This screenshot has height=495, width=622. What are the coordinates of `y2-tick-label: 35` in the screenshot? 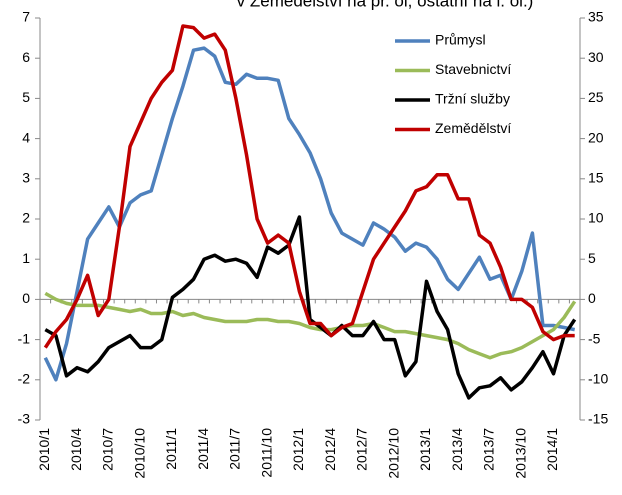 It's located at (596, 17).